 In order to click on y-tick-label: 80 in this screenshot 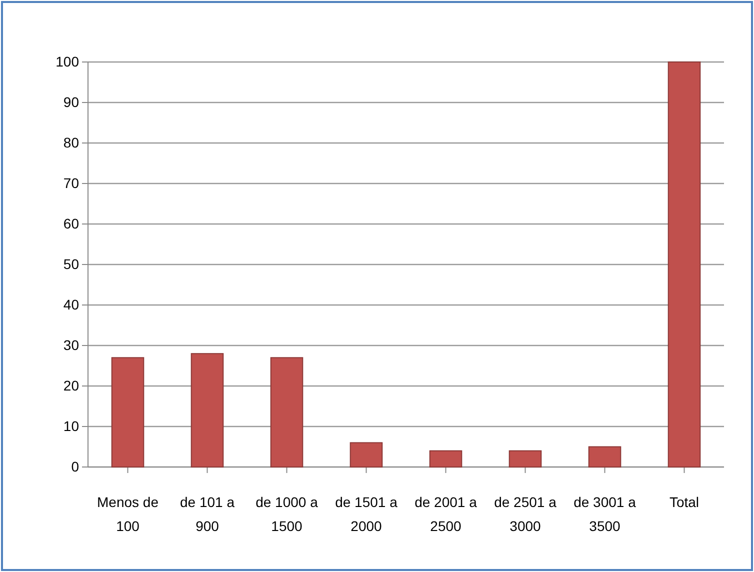, I will do `click(71, 142)`.